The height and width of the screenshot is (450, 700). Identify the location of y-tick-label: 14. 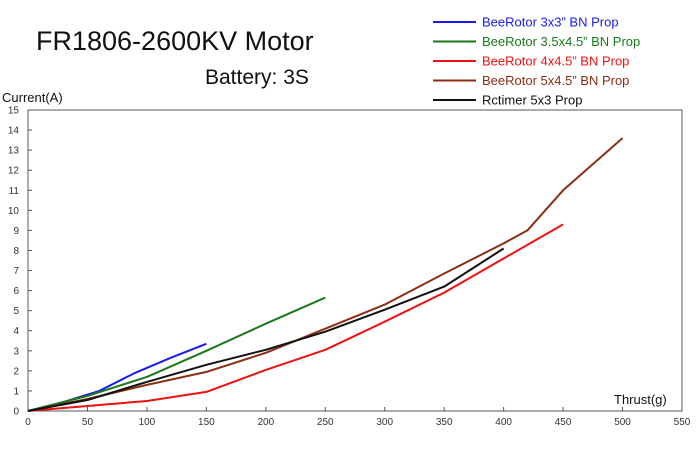
(14, 131).